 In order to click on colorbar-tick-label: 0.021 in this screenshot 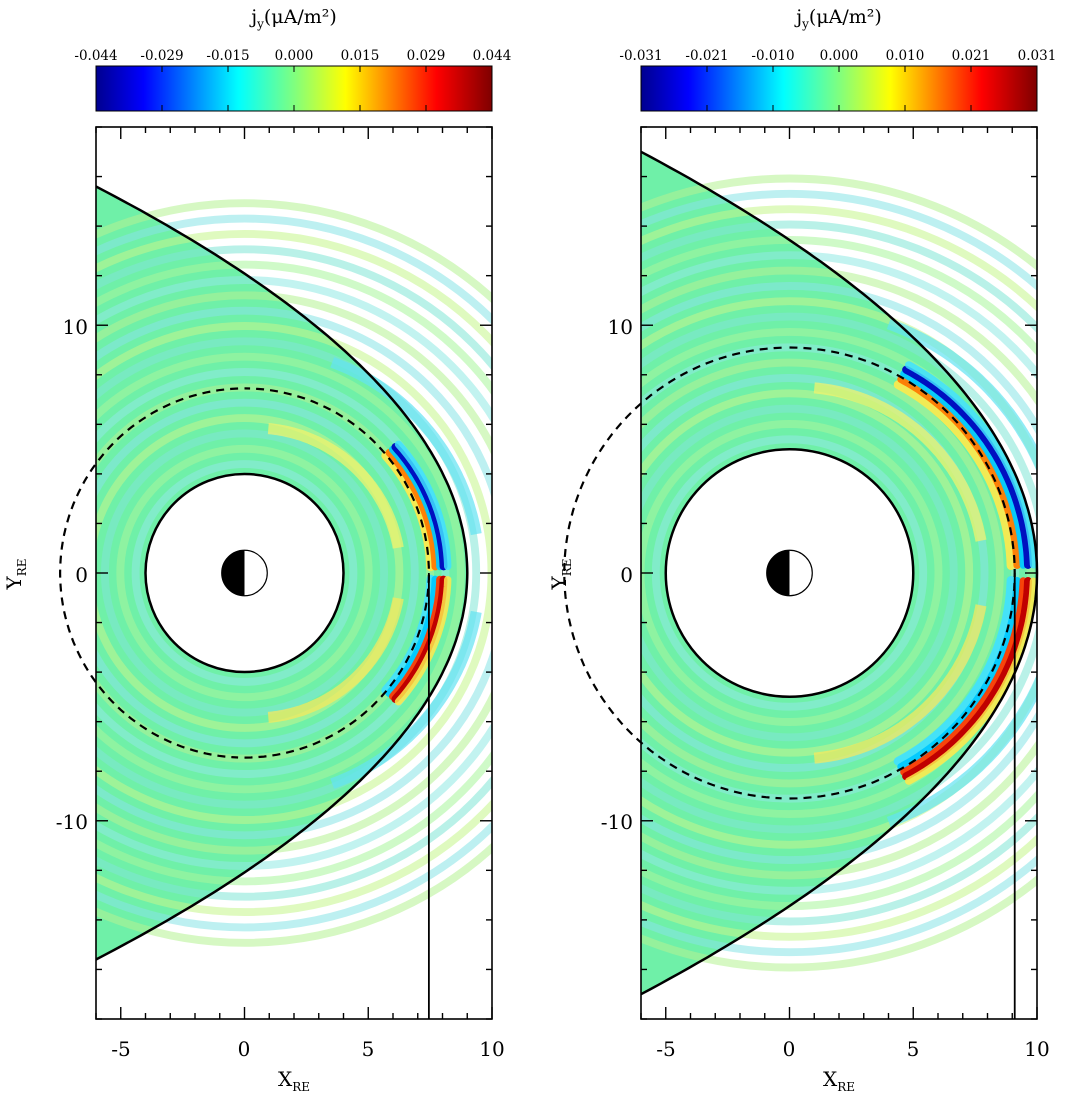, I will do `click(971, 56)`.